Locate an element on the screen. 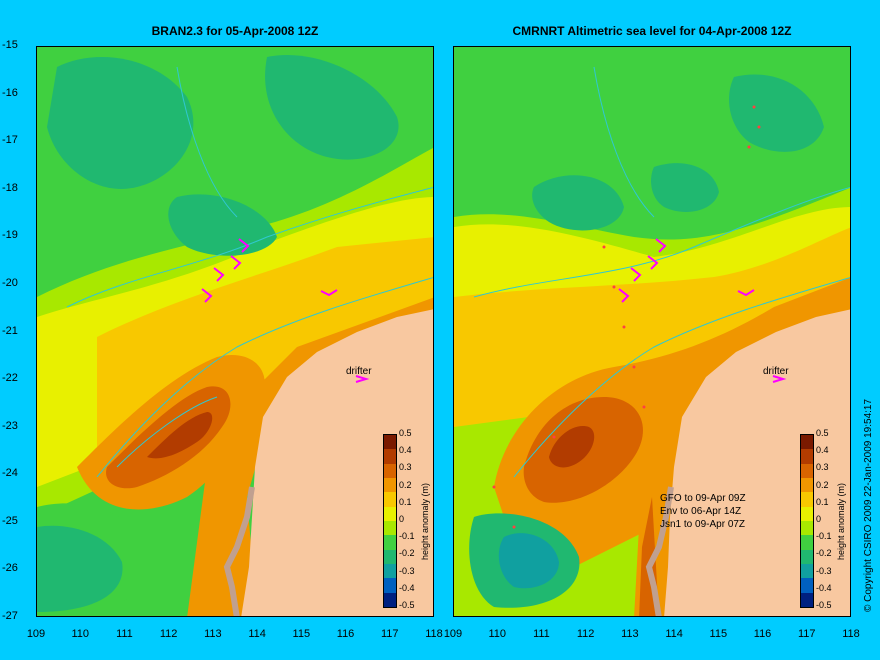  y-tick-label: -16 is located at coordinates (10, 92).